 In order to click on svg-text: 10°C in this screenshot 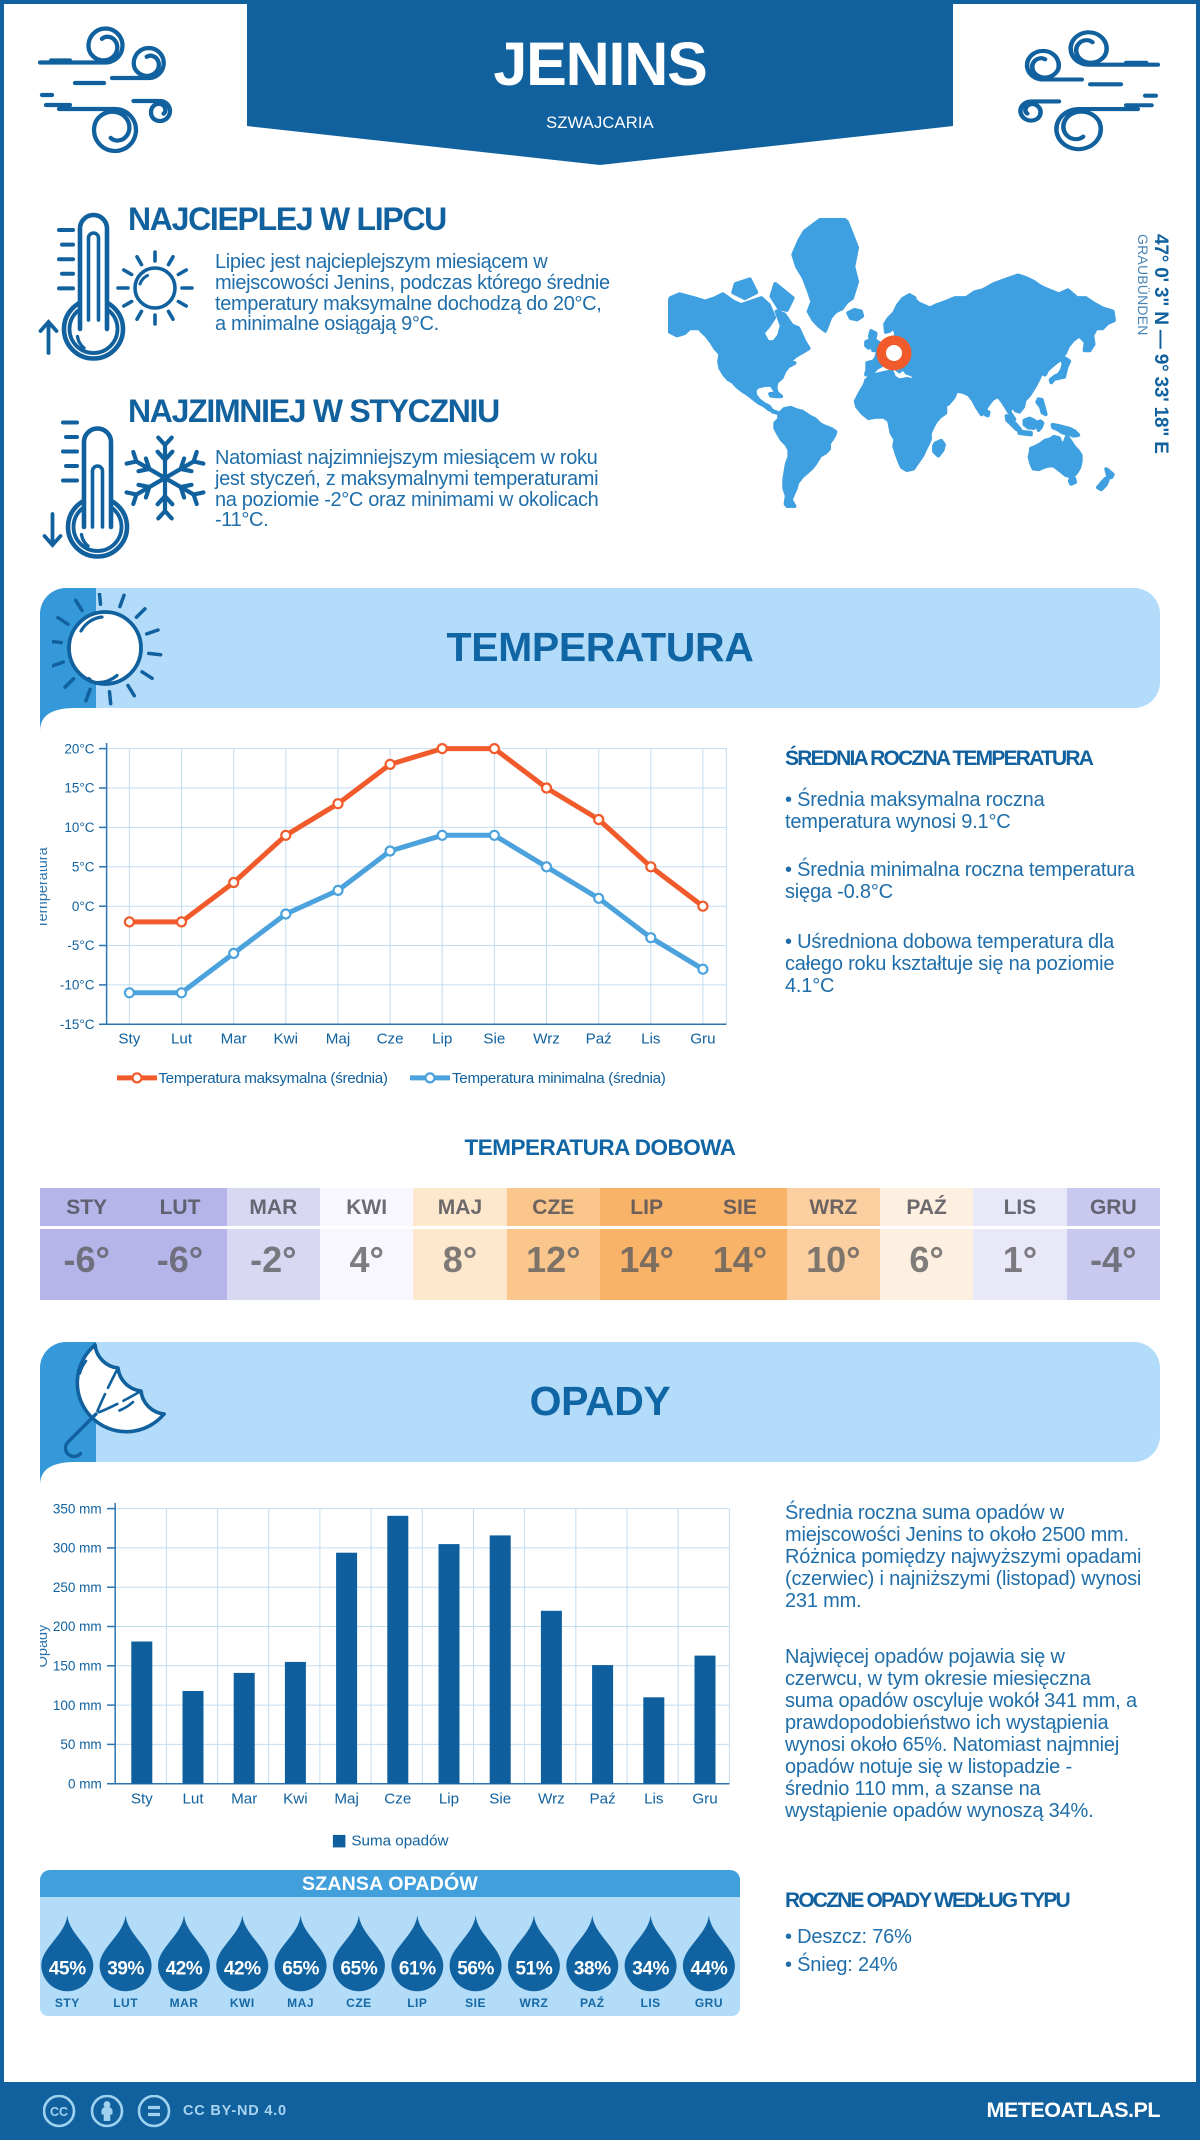, I will do `click(79, 827)`.